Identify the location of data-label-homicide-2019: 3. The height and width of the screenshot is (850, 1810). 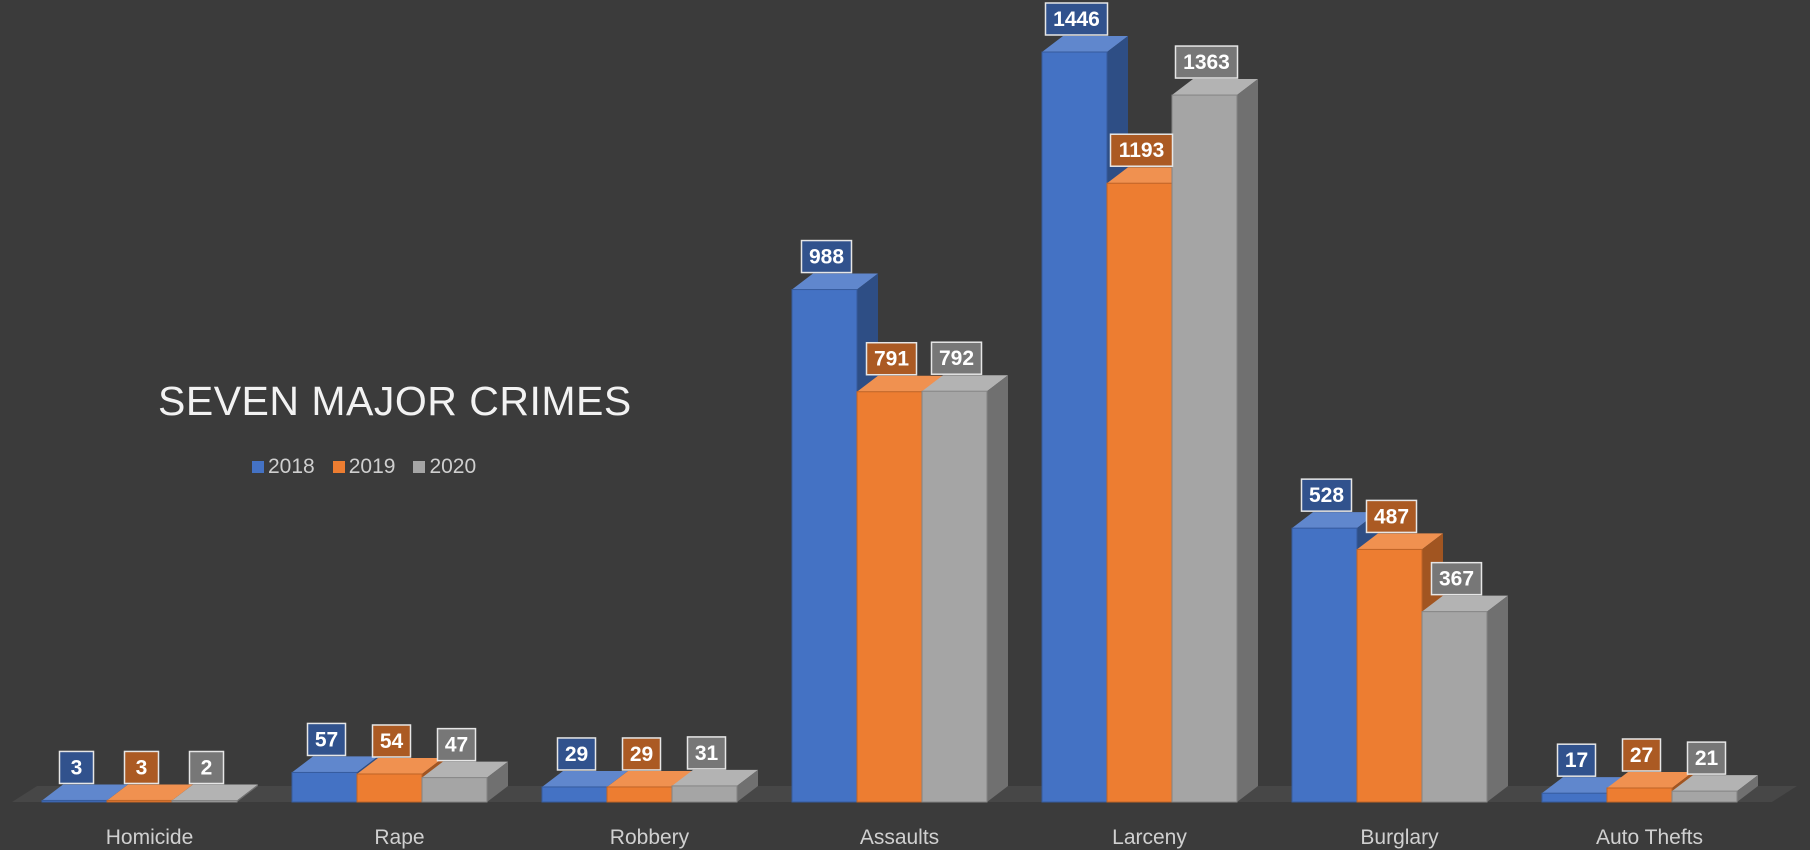
(141, 767).